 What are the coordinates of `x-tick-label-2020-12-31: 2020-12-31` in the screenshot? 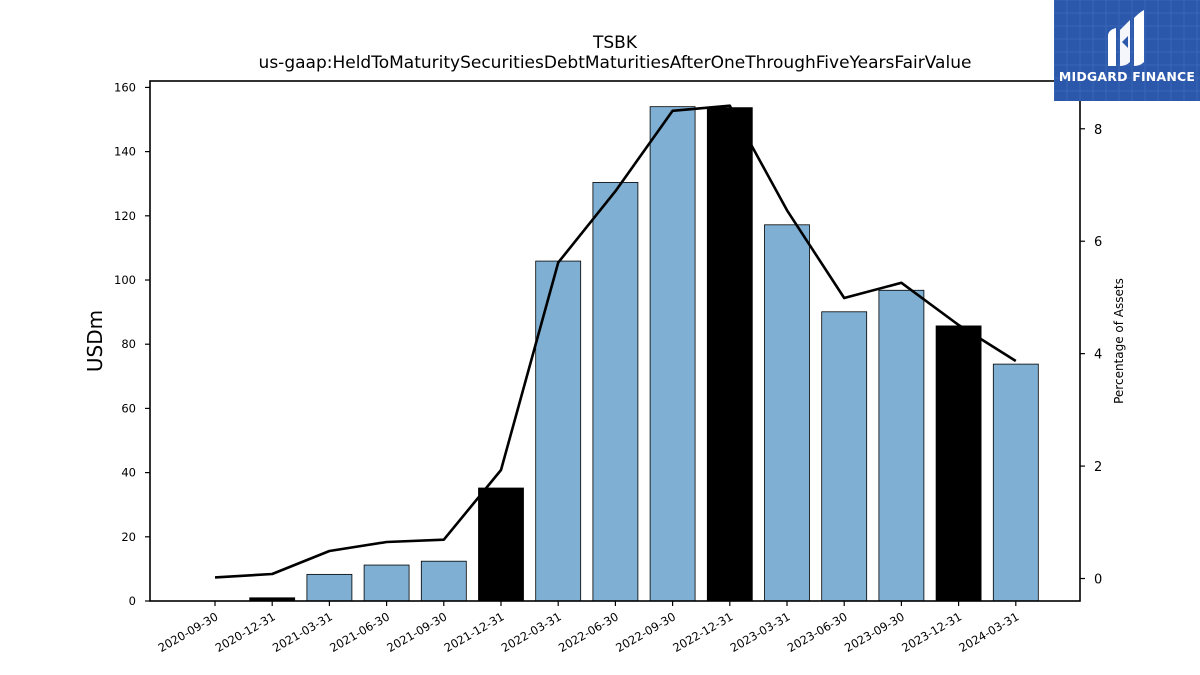 It's located at (245, 632).